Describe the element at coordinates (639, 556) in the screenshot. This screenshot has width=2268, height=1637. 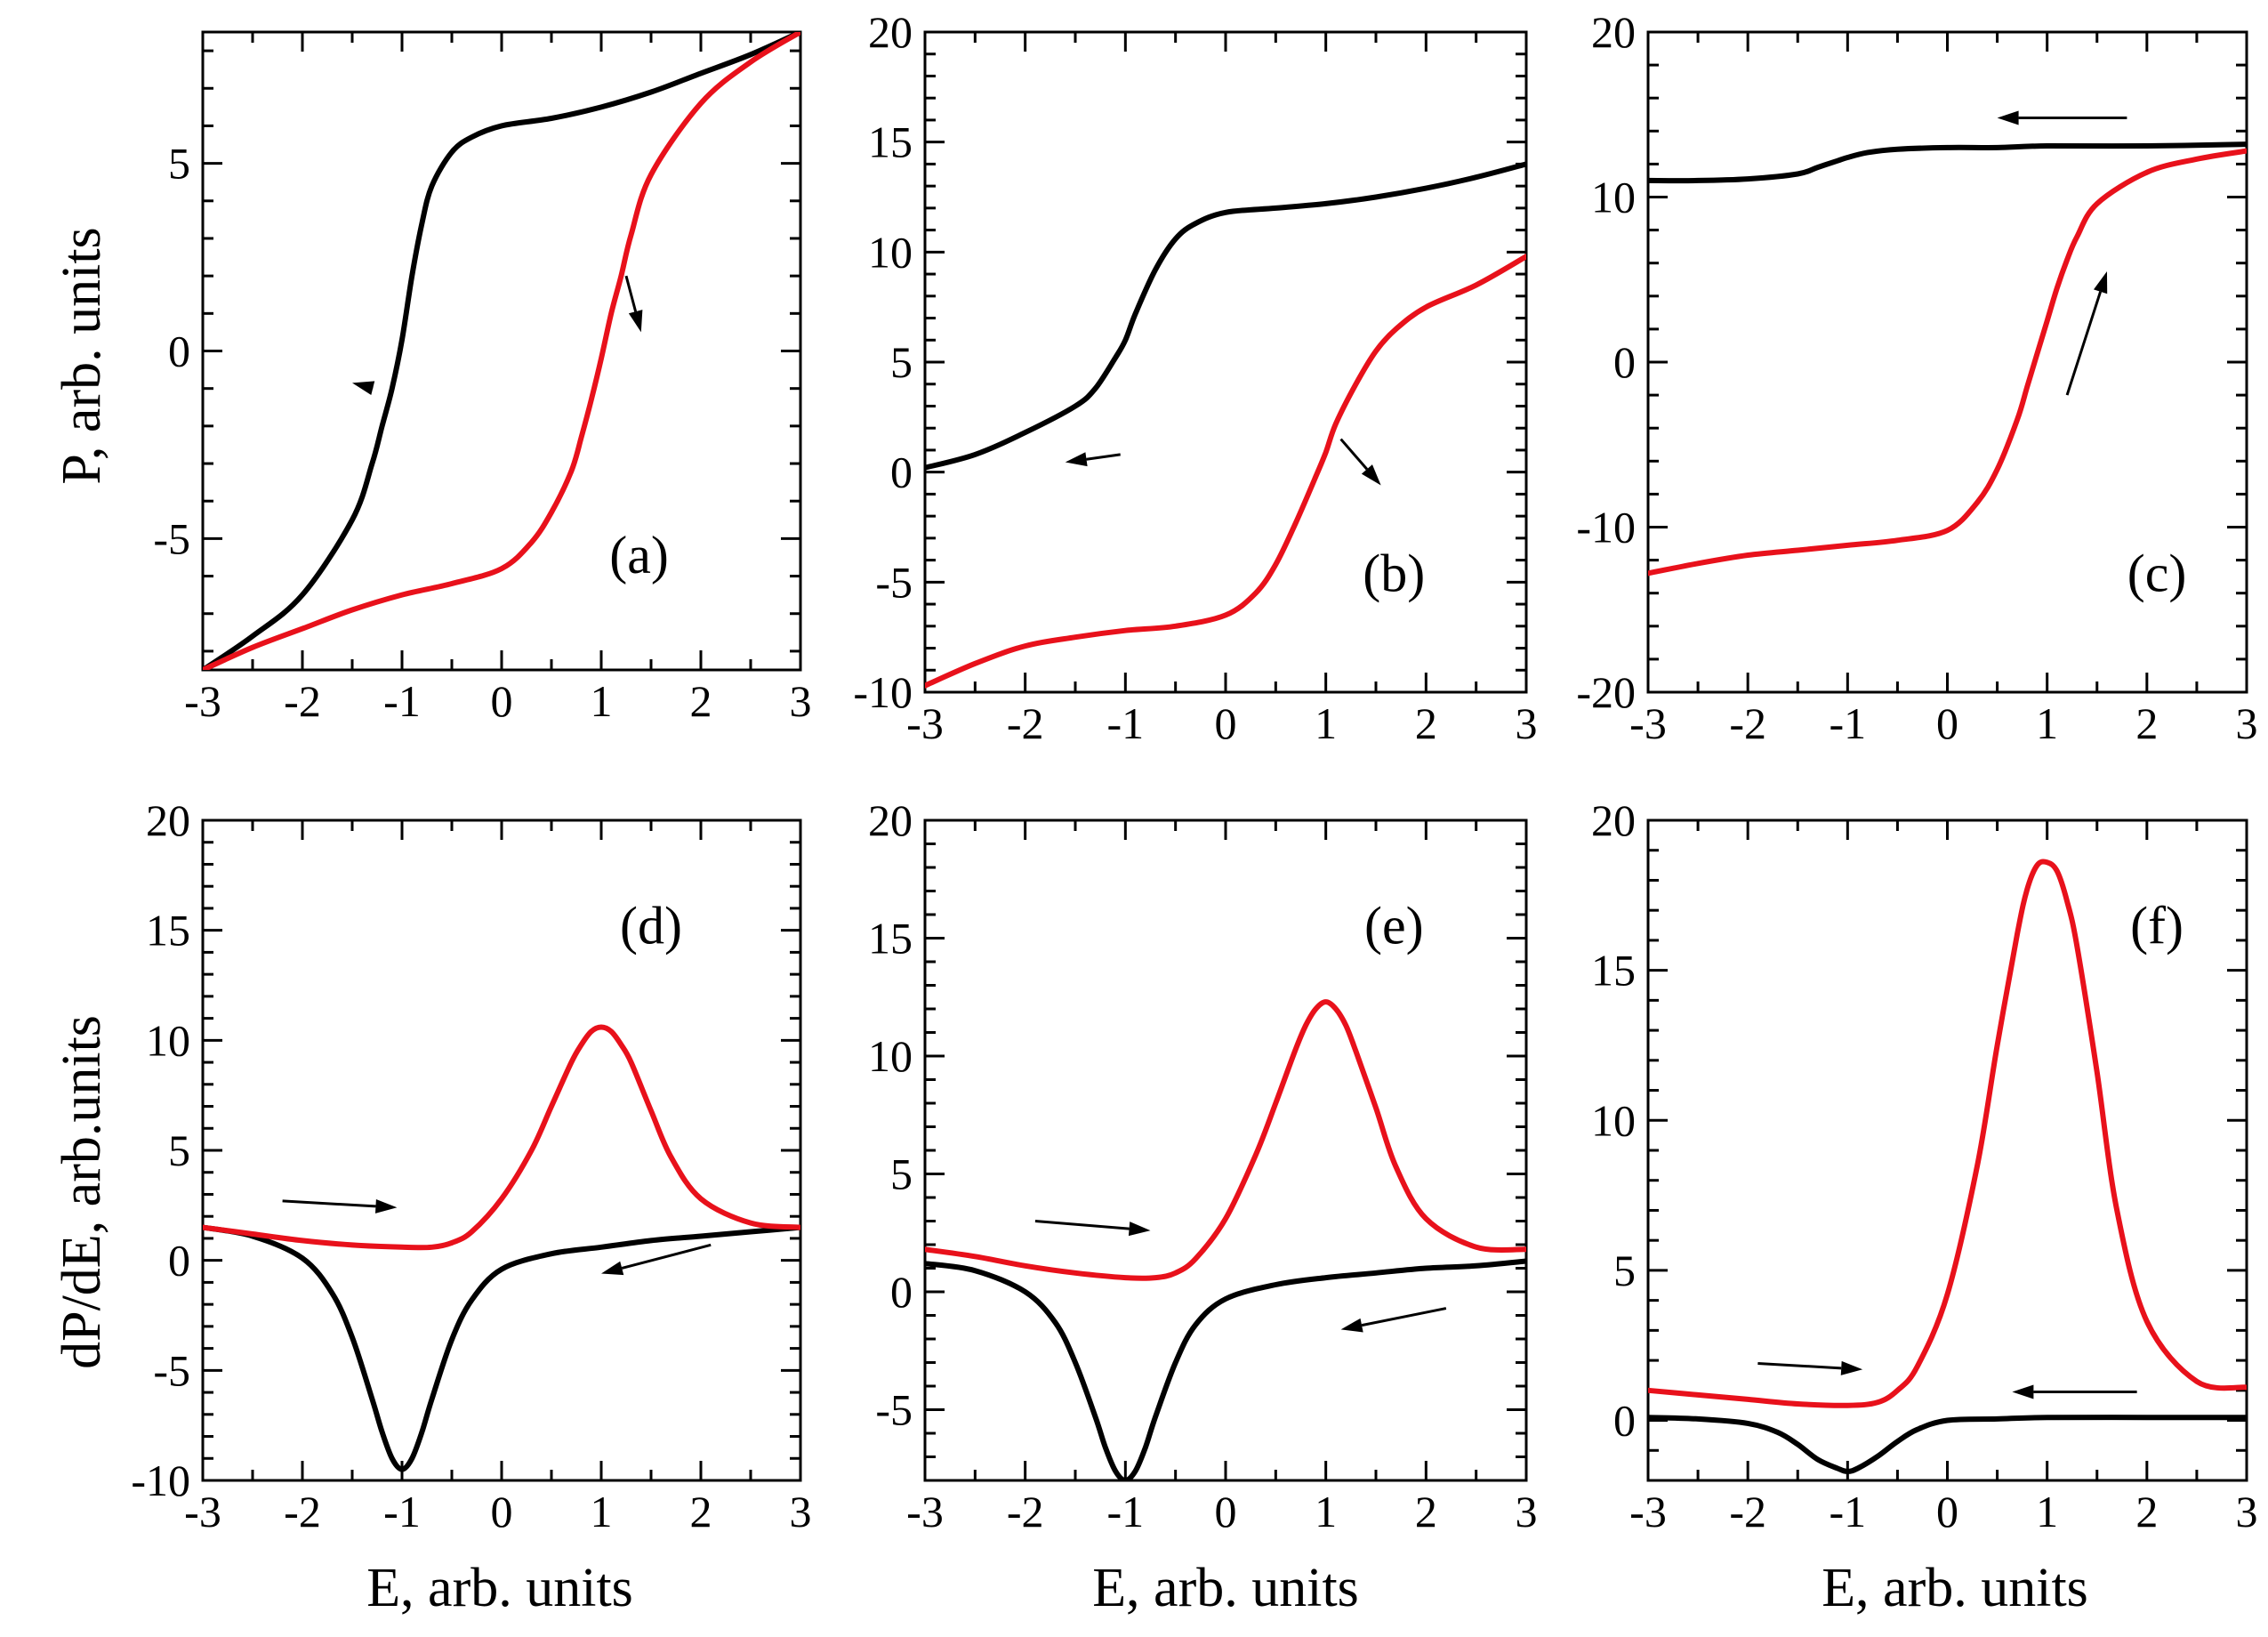
I see `panel-label-a: (a)` at that location.